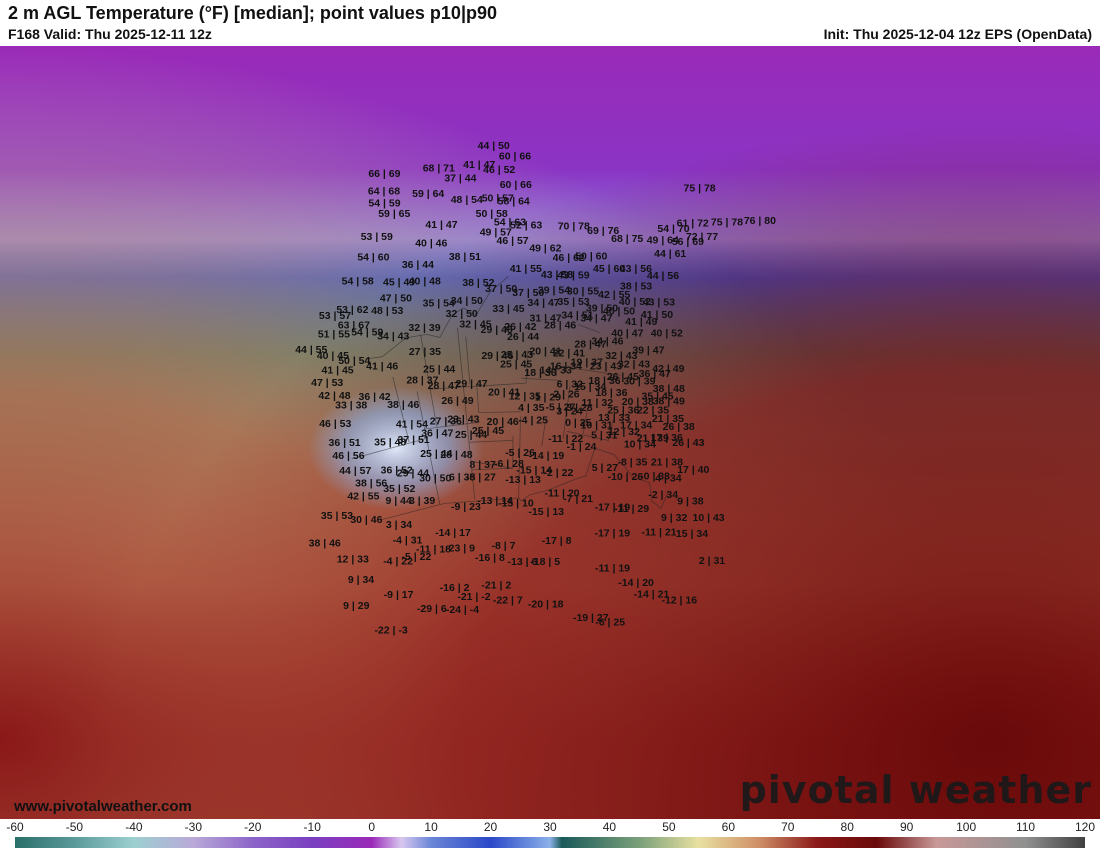 Image resolution: width=1100 pixels, height=850 pixels. What do you see at coordinates (606, 367) in the screenshot?
I see `point-value-label: 23 | 43` at bounding box center [606, 367].